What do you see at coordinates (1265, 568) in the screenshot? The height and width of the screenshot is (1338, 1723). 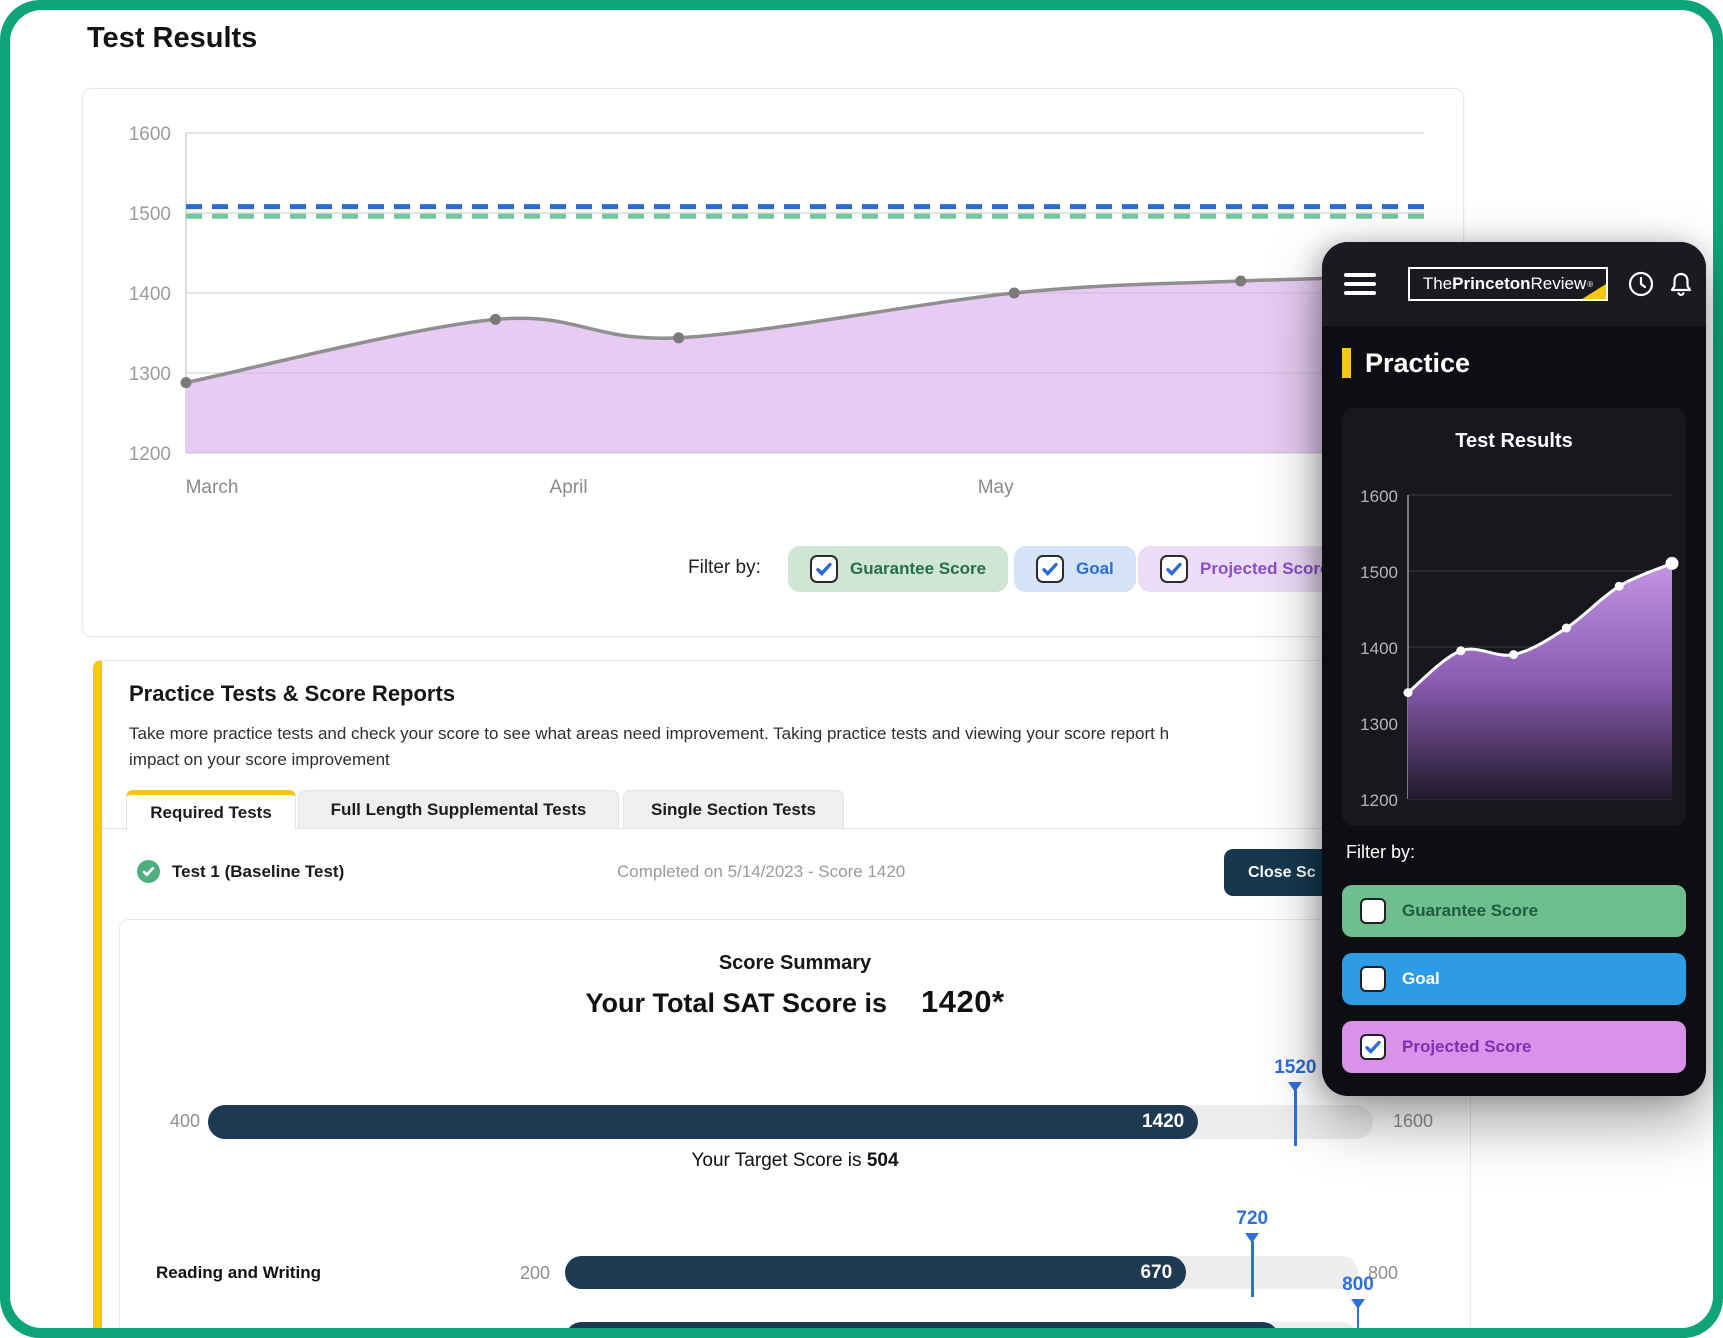 I see `filter-pill-label: Projected Score` at bounding box center [1265, 568].